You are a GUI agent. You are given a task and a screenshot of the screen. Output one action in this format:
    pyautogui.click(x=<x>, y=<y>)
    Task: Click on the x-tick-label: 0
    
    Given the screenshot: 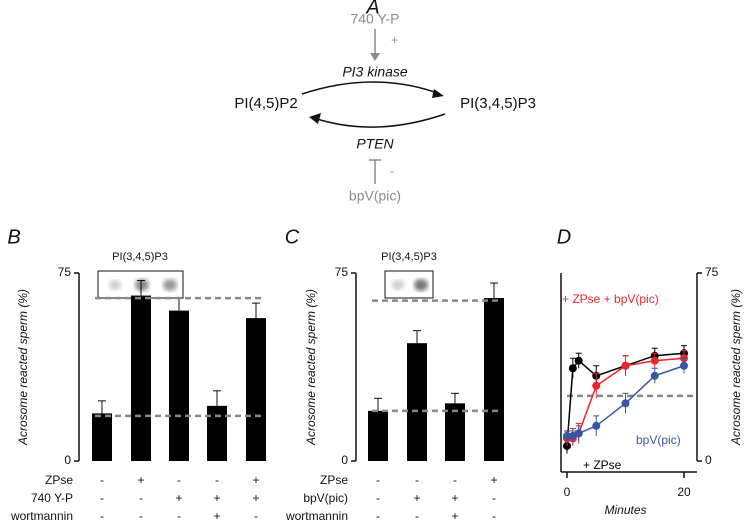 What is the action you would take?
    pyautogui.click(x=567, y=492)
    